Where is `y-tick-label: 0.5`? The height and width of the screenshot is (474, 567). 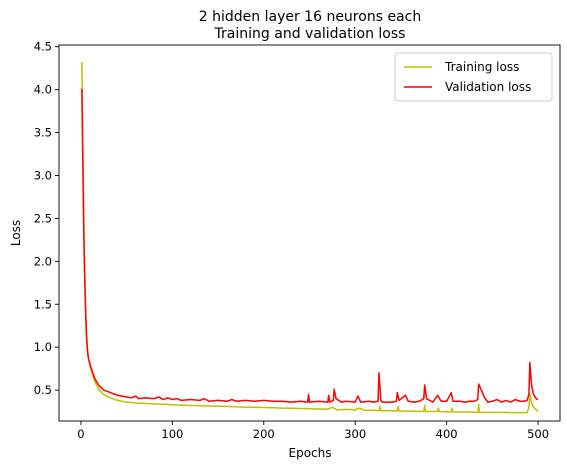
y-tick-label: 0.5 is located at coordinates (43, 390).